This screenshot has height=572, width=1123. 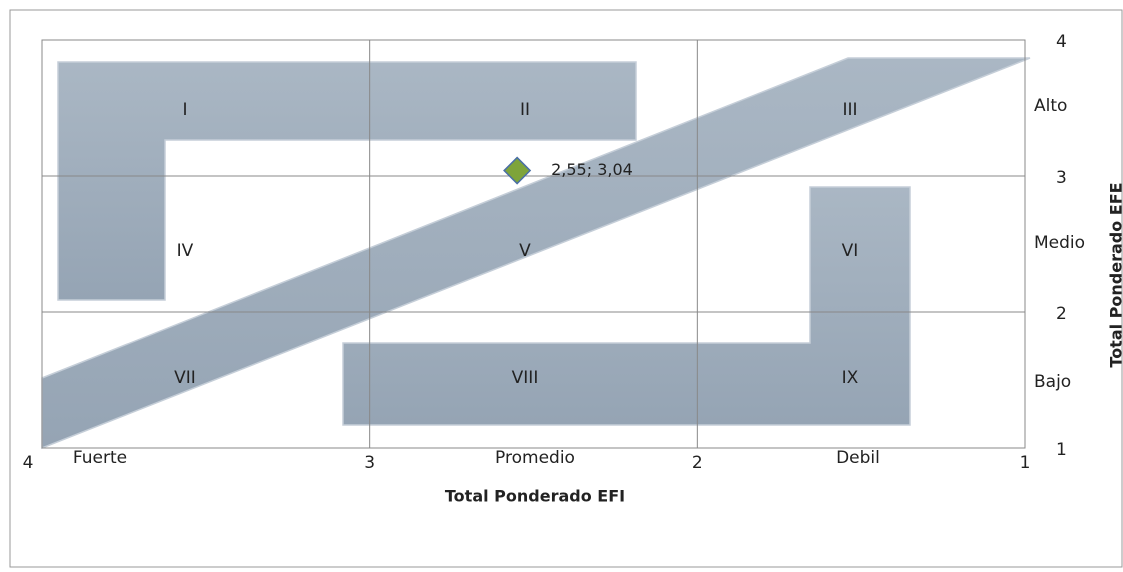 What do you see at coordinates (1050, 106) in the screenshot?
I see `y-zone-label: Alto` at bounding box center [1050, 106].